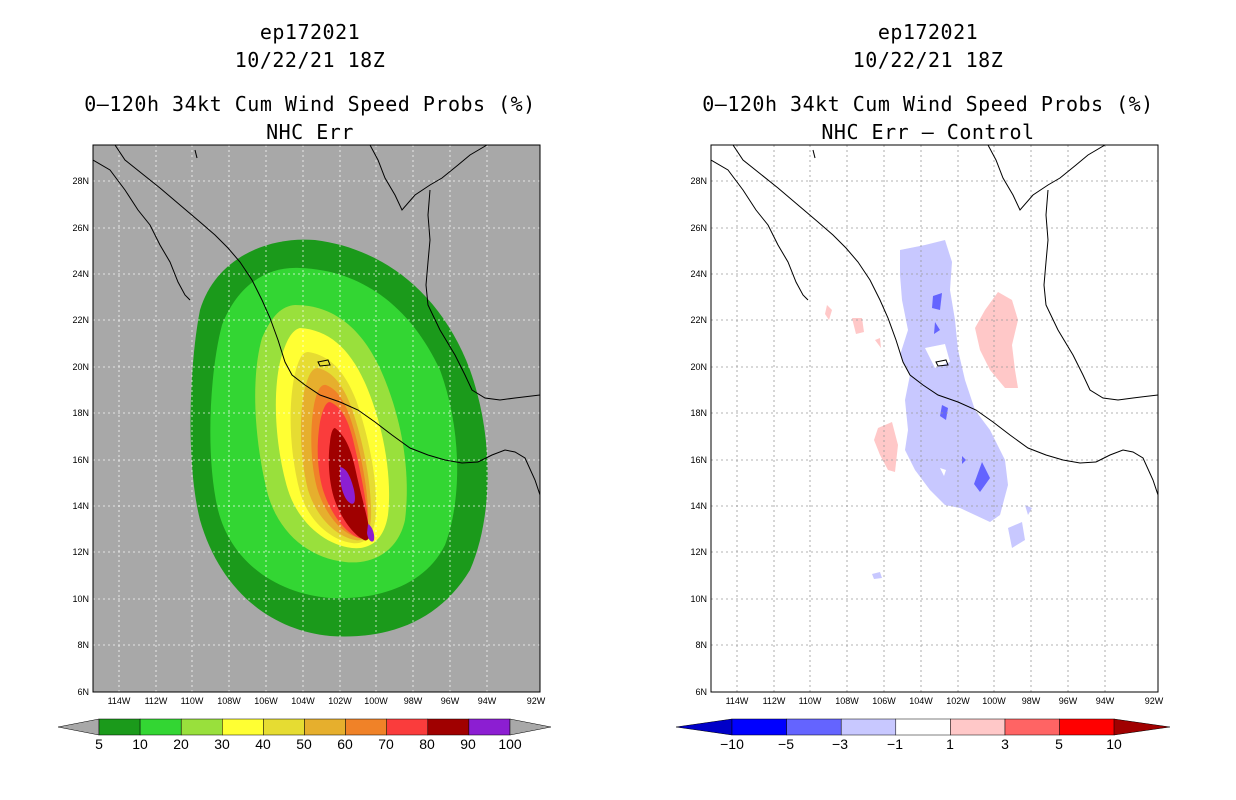  I want to click on diff-neg-5c, so click(944, 412).